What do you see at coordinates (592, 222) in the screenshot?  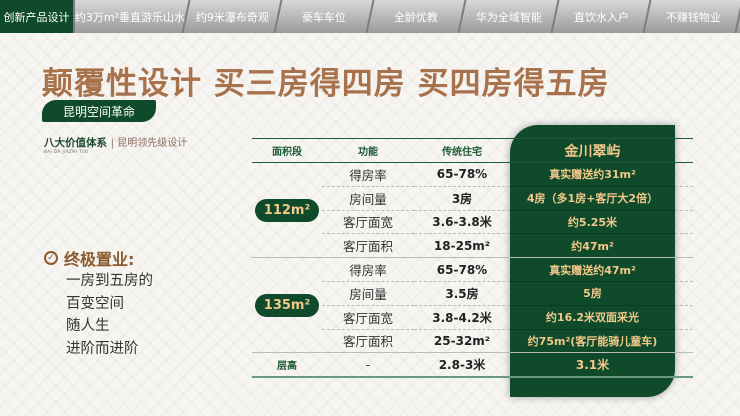 I see `project-cell: 约5.25米` at bounding box center [592, 222].